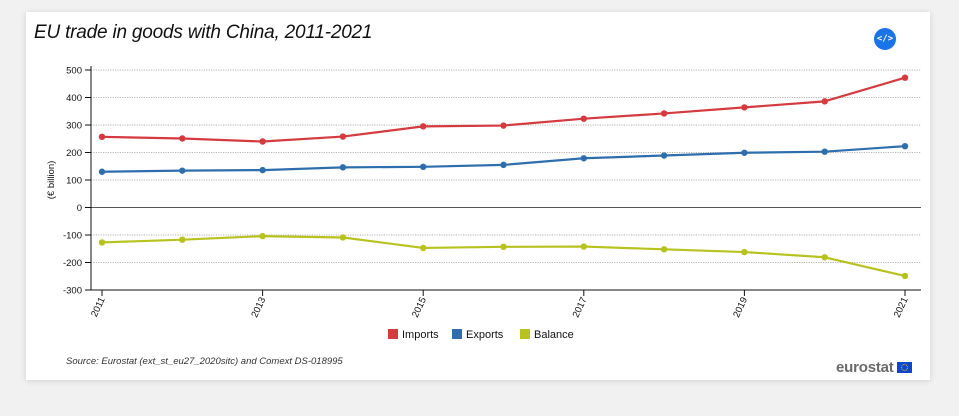 The width and height of the screenshot is (959, 416). Describe the element at coordinates (554, 335) in the screenshot. I see `legend-label-balance: Balance` at that location.